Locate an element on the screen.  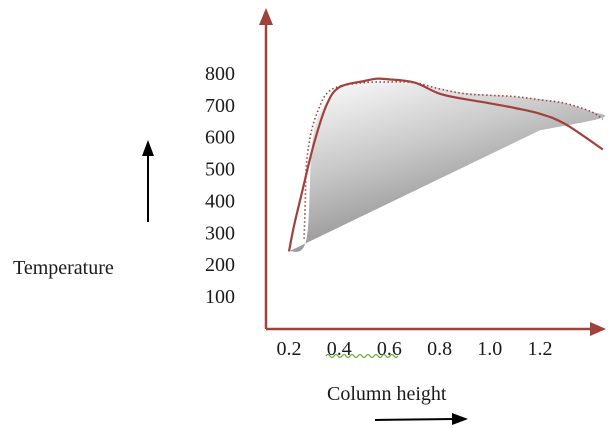
y-tick-label: 800 is located at coordinates (220, 74).